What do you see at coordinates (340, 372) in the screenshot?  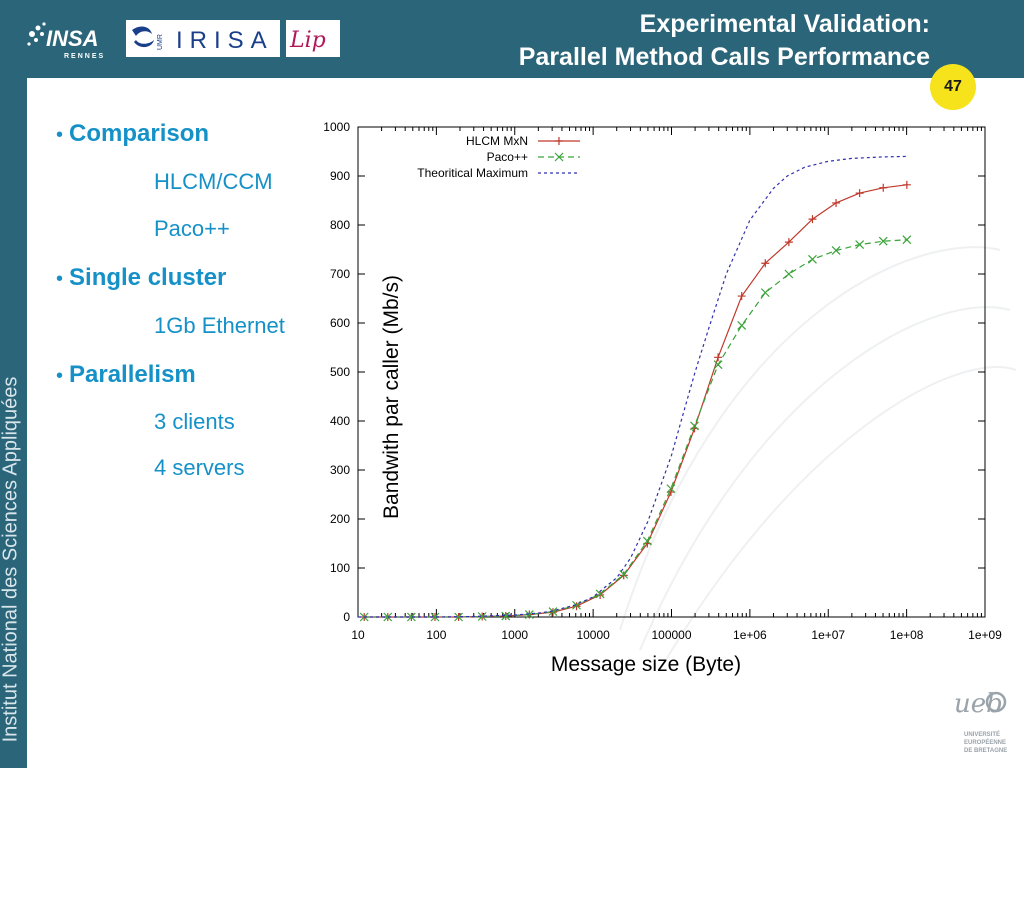 I see `y-tick-label: 500` at bounding box center [340, 372].